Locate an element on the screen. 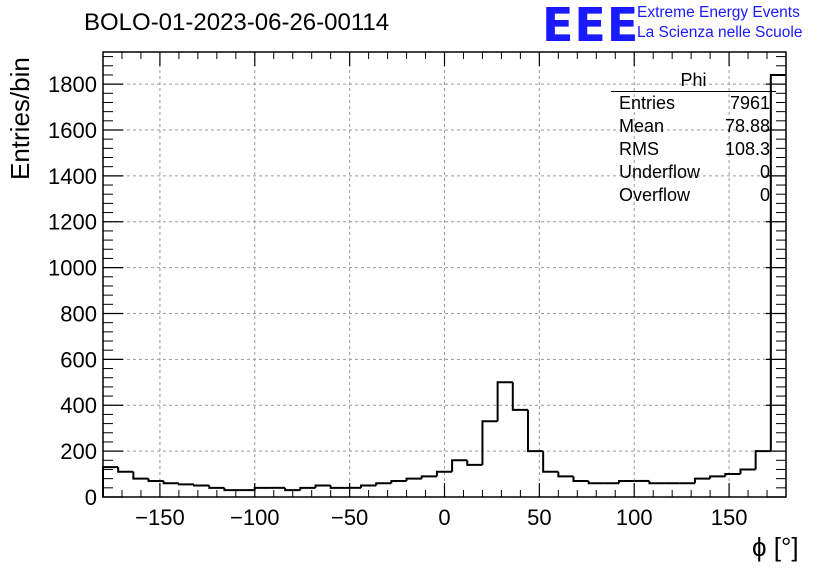 The height and width of the screenshot is (572, 836). stats-value: 7961 is located at coordinates (749, 103).